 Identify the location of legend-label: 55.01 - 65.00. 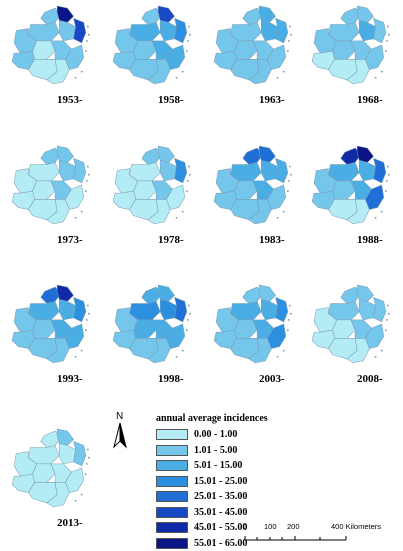
(220, 543).